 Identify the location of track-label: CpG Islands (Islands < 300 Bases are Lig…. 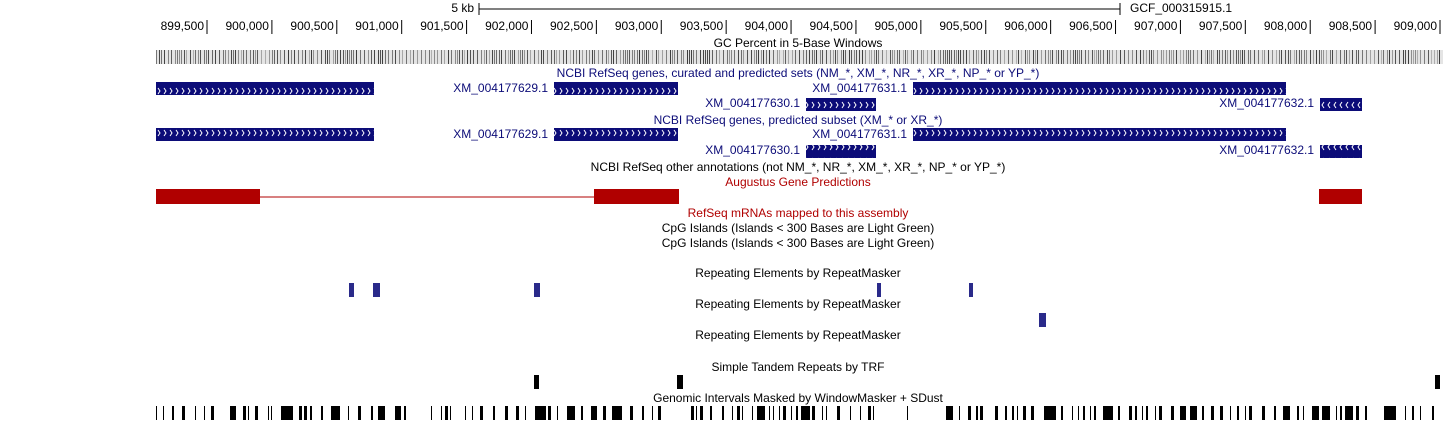
(798, 243).